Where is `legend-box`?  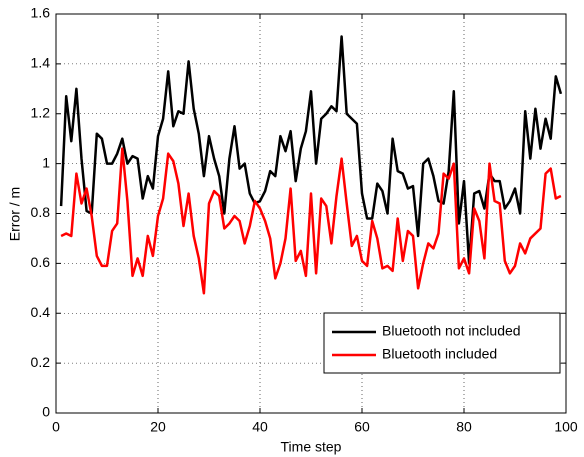 legend-box is located at coordinates (442, 343).